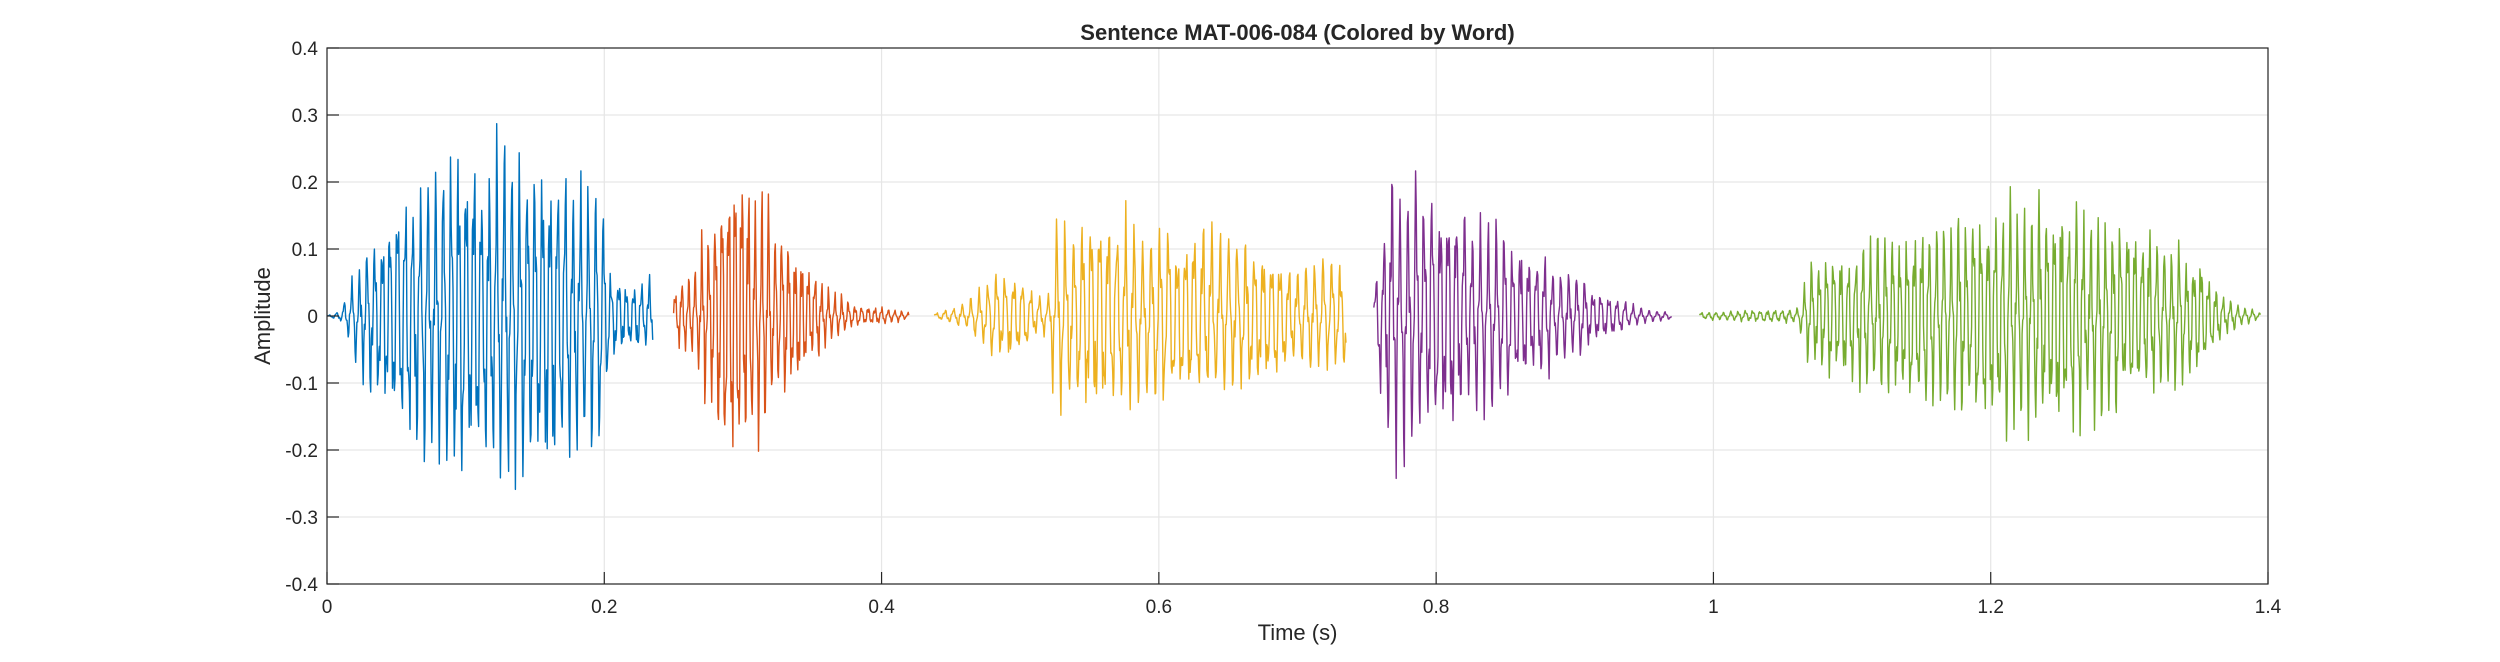  What do you see at coordinates (881, 607) in the screenshot?
I see `x-tick-label: 0.4` at bounding box center [881, 607].